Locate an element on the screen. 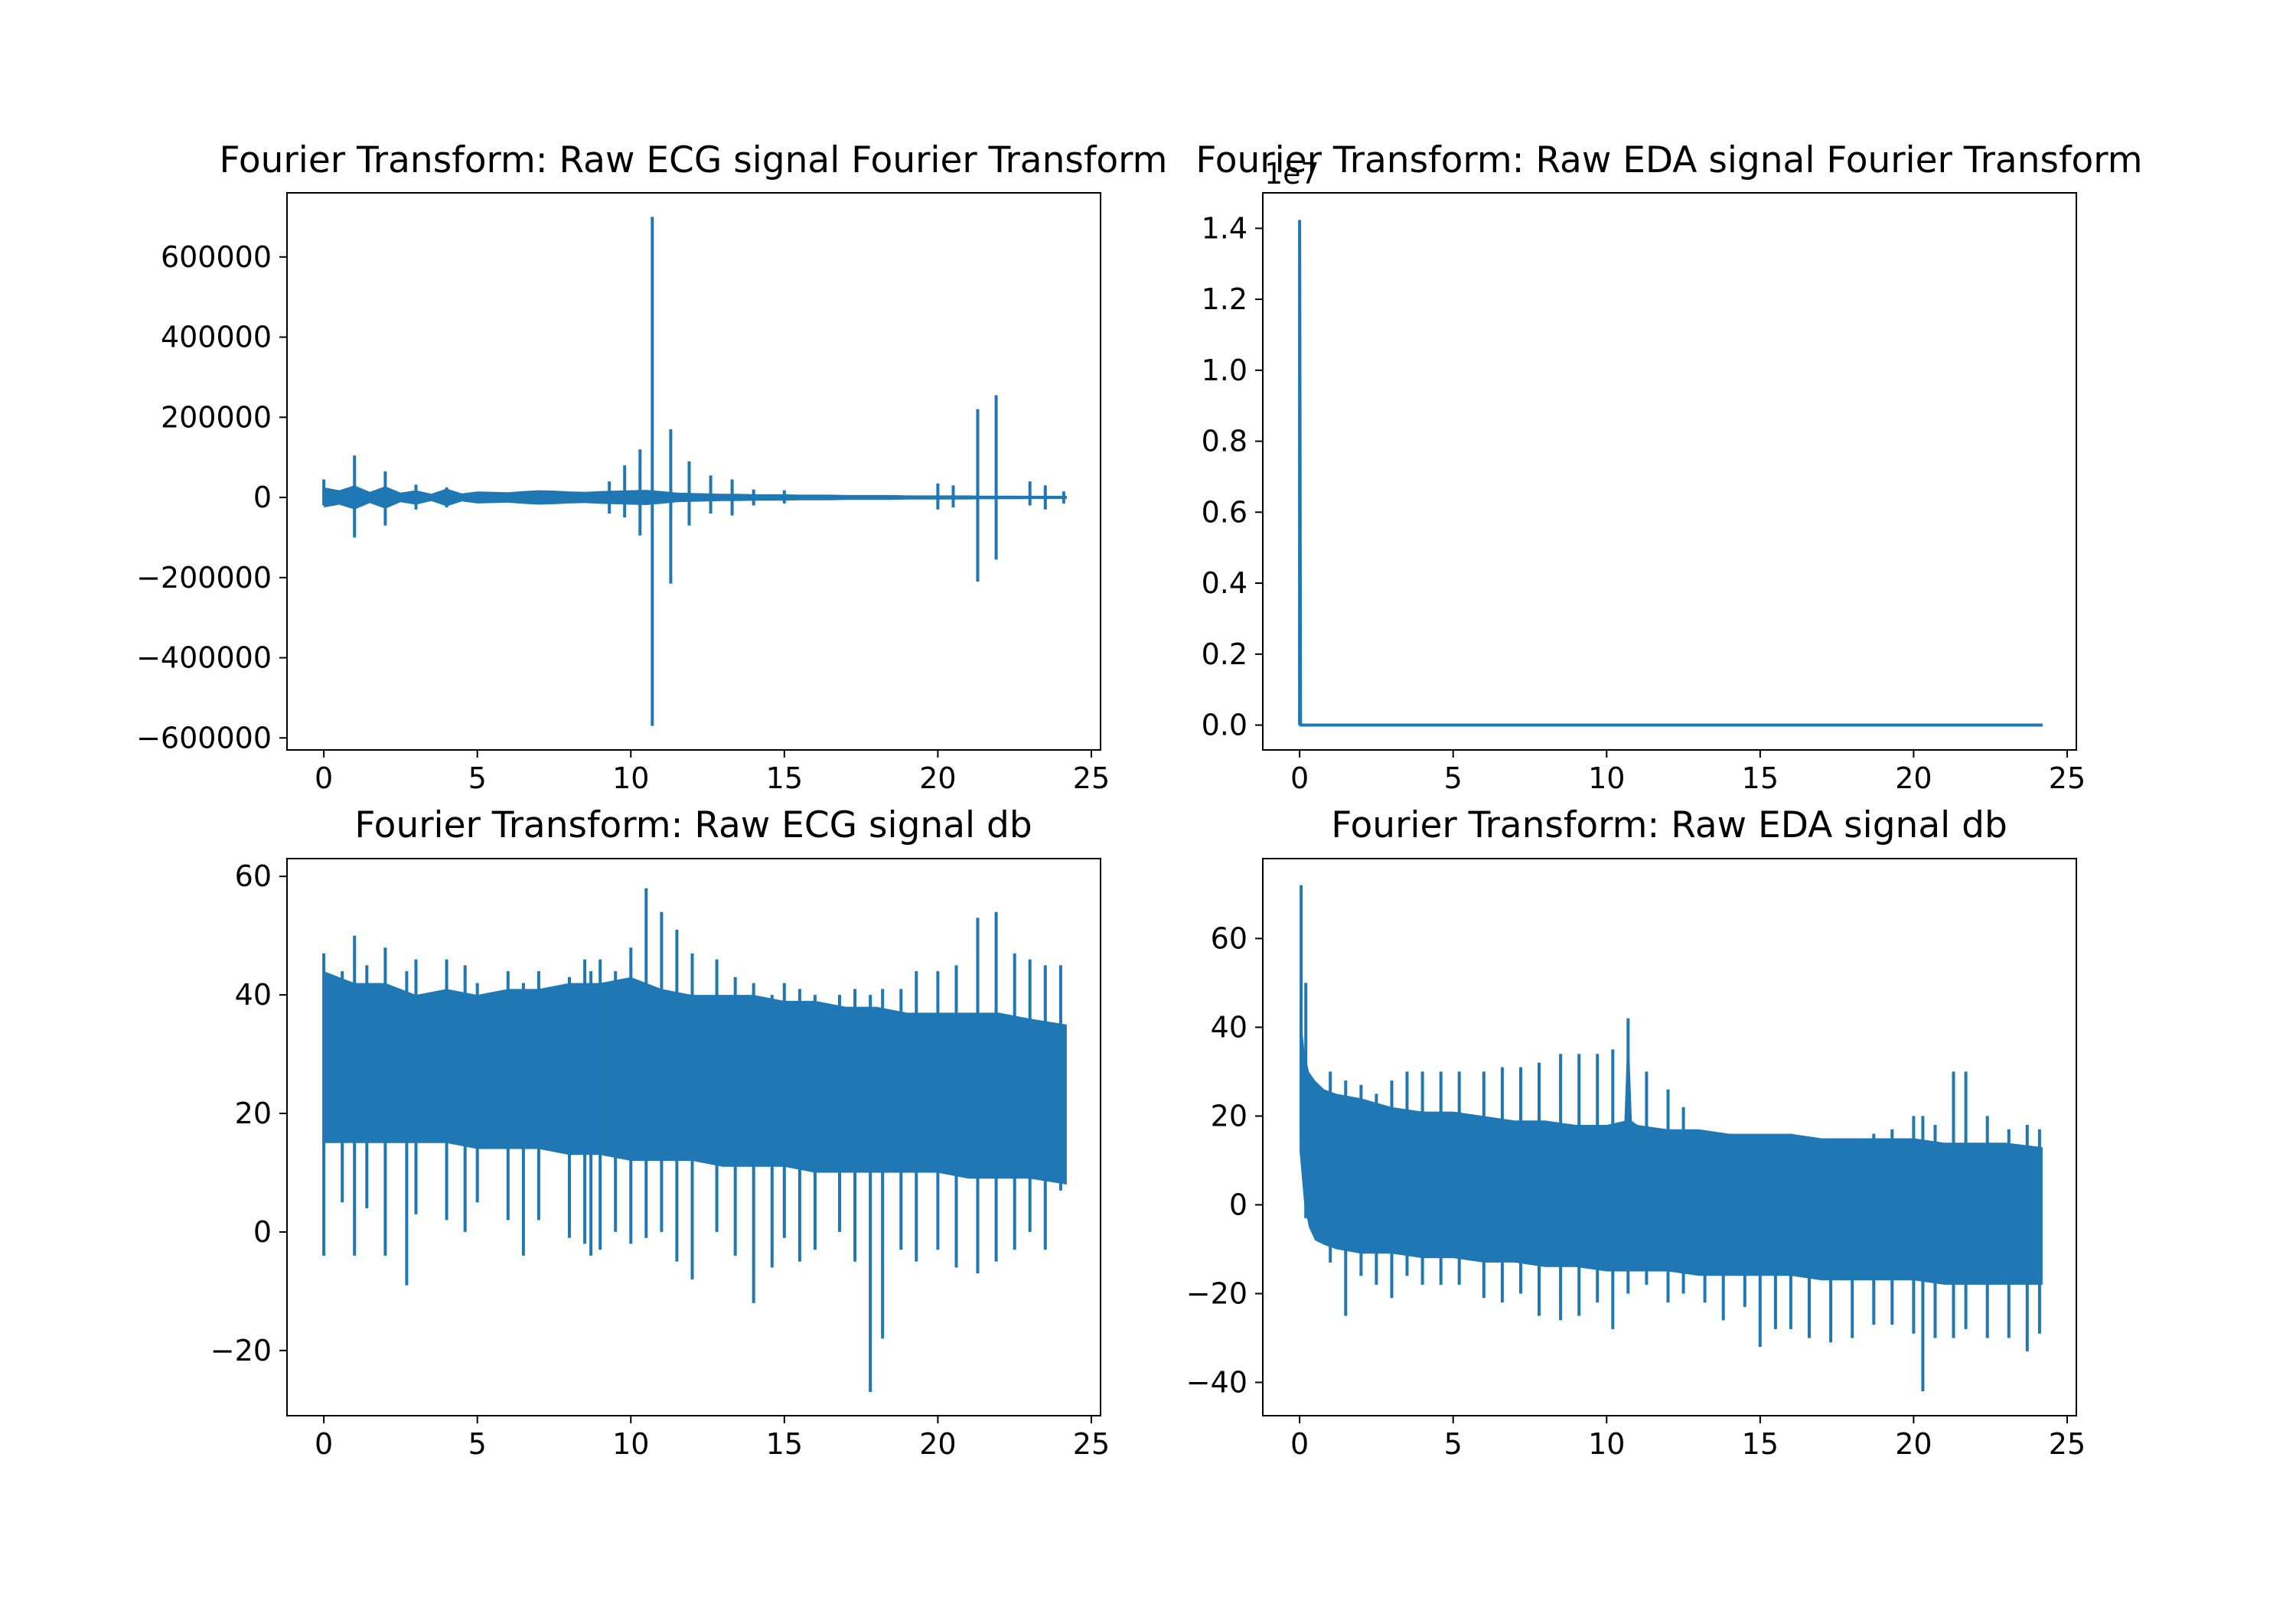  series-band is located at coordinates (695, 497).